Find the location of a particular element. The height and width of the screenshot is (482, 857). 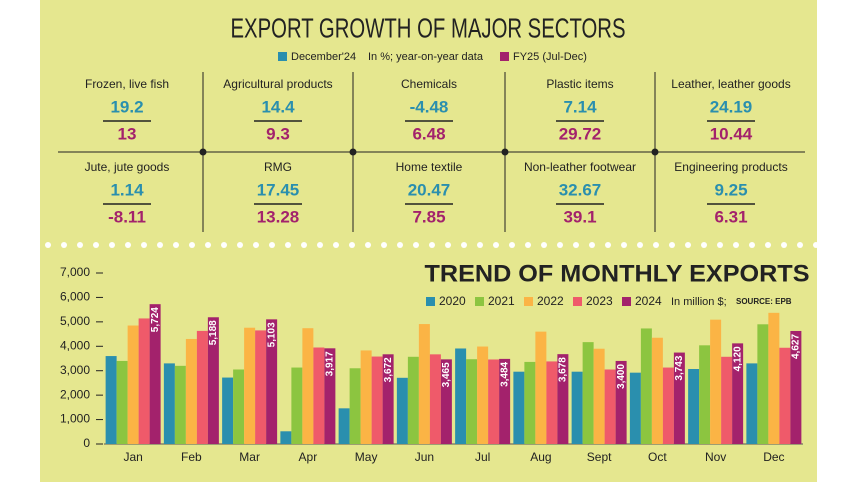

x-tick-label: Feb is located at coordinates (191, 457).